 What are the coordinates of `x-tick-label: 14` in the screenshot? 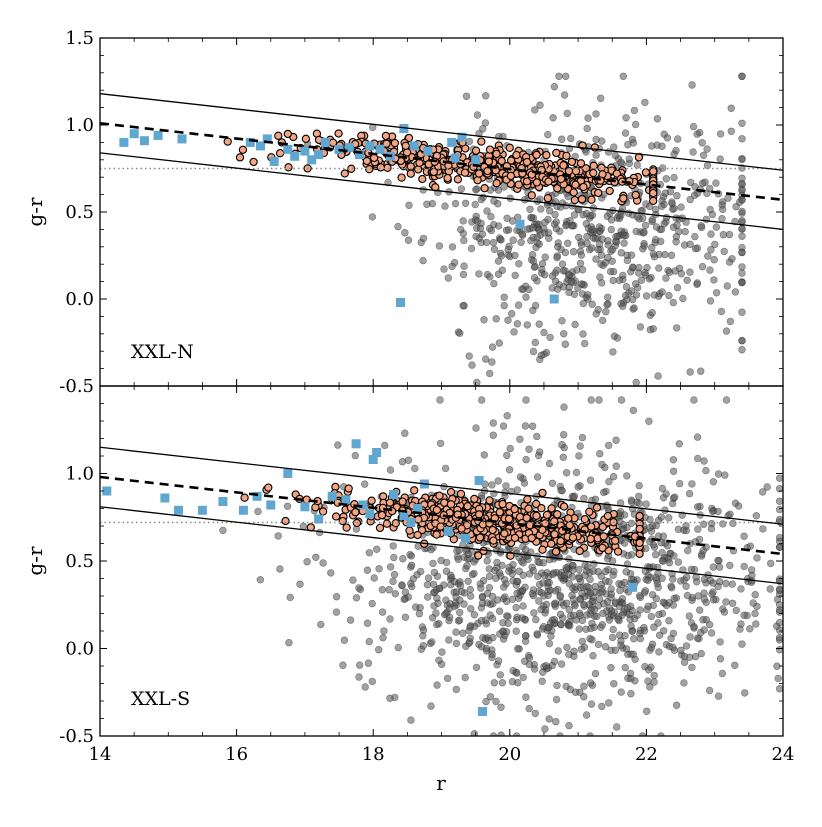 It's located at (100, 754).